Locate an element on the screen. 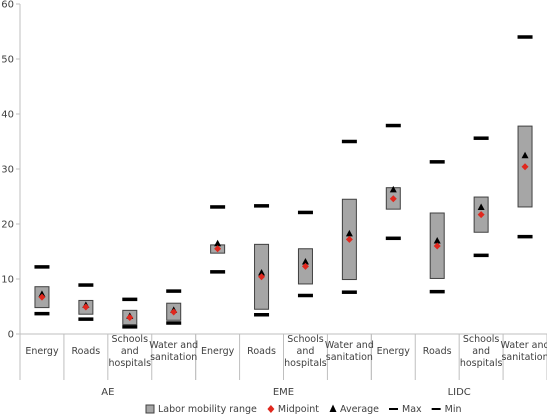  group-label: AE is located at coordinates (107, 392).